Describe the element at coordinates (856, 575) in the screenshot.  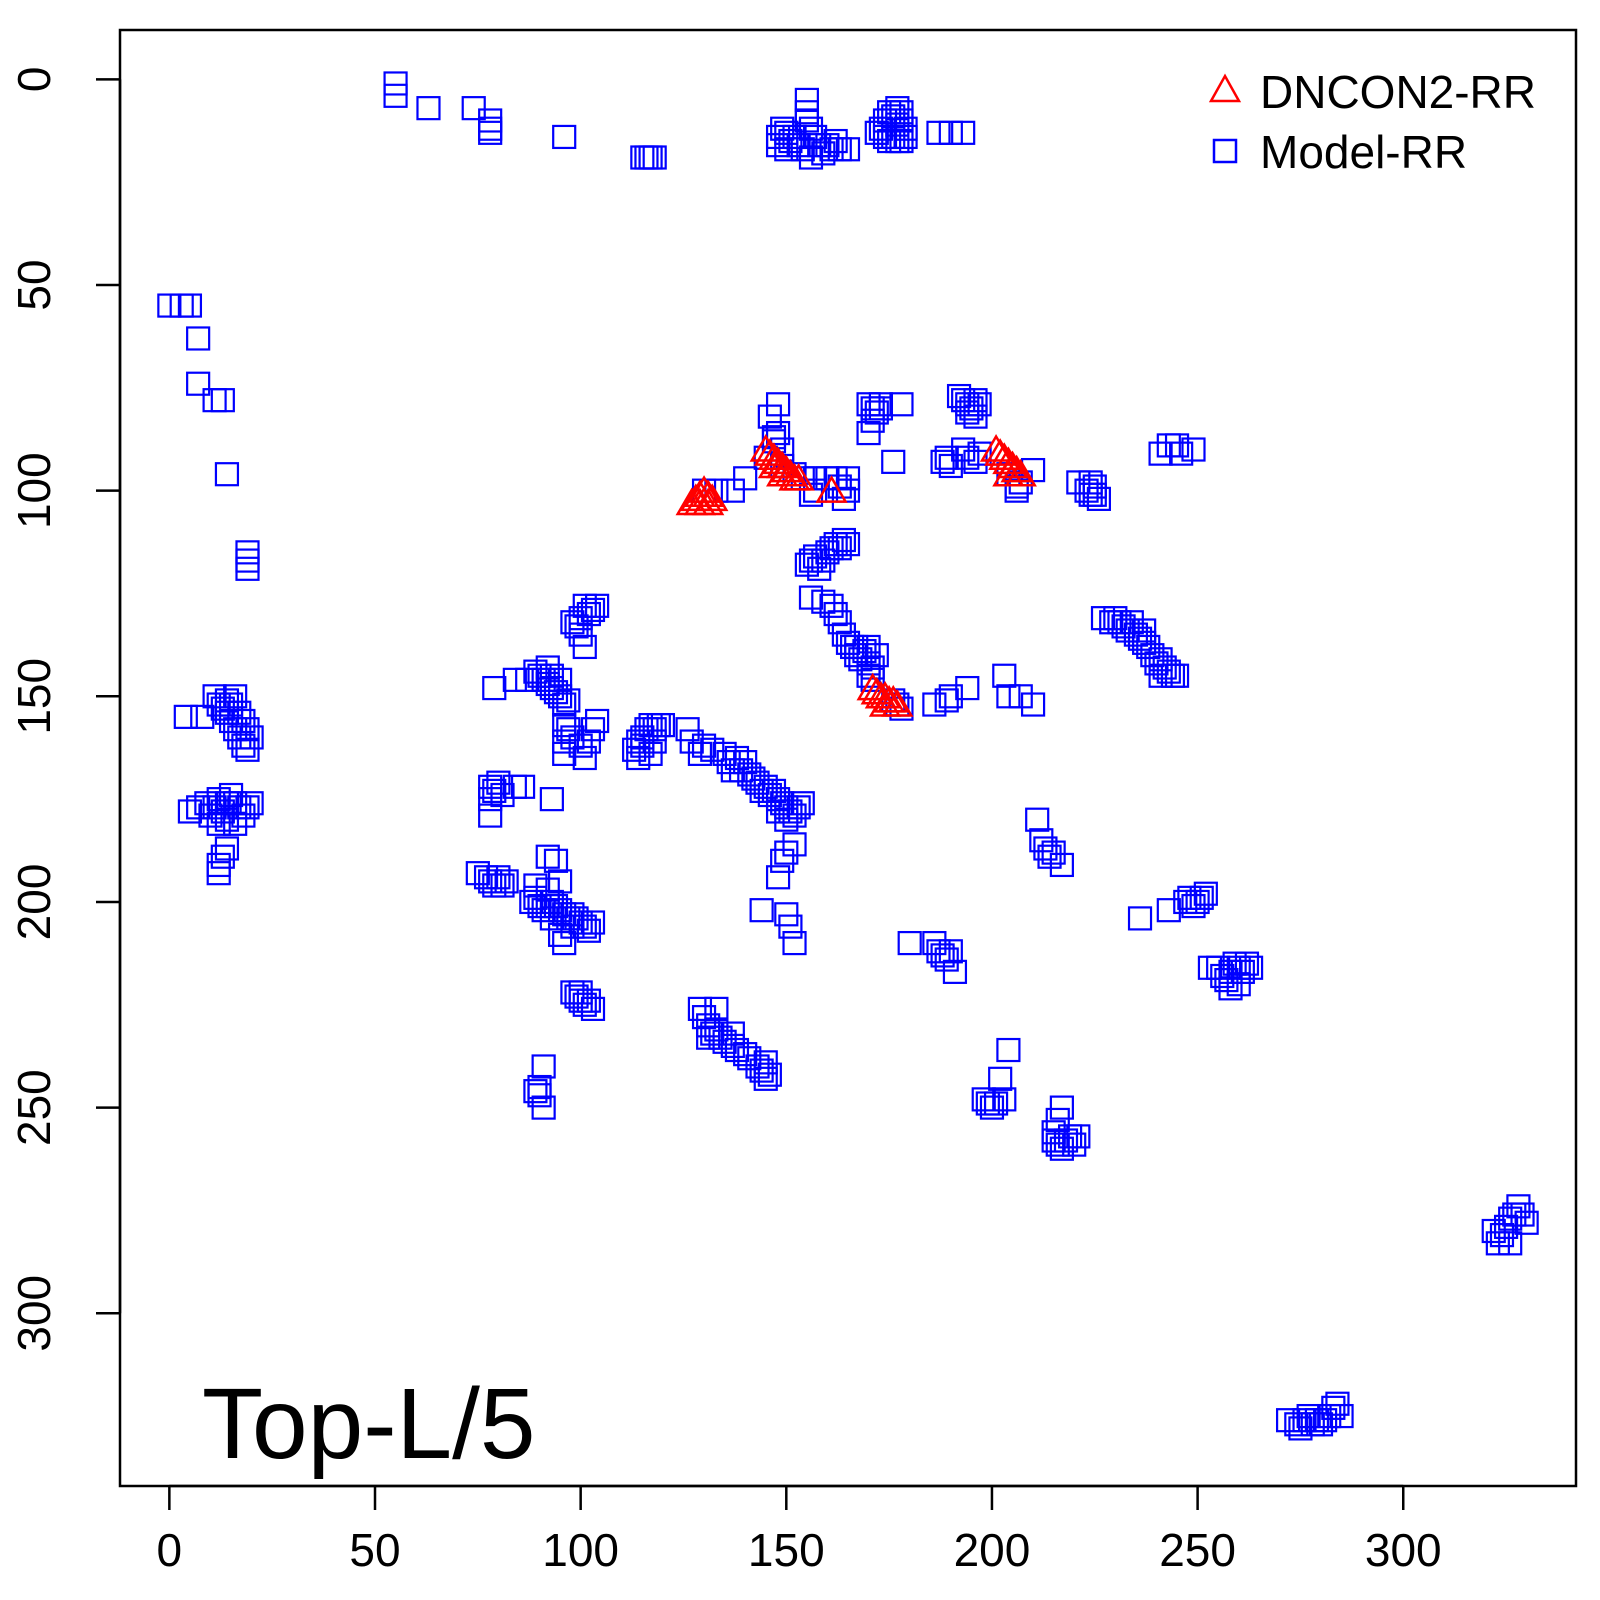
I see `dncon2-rr-series` at that location.